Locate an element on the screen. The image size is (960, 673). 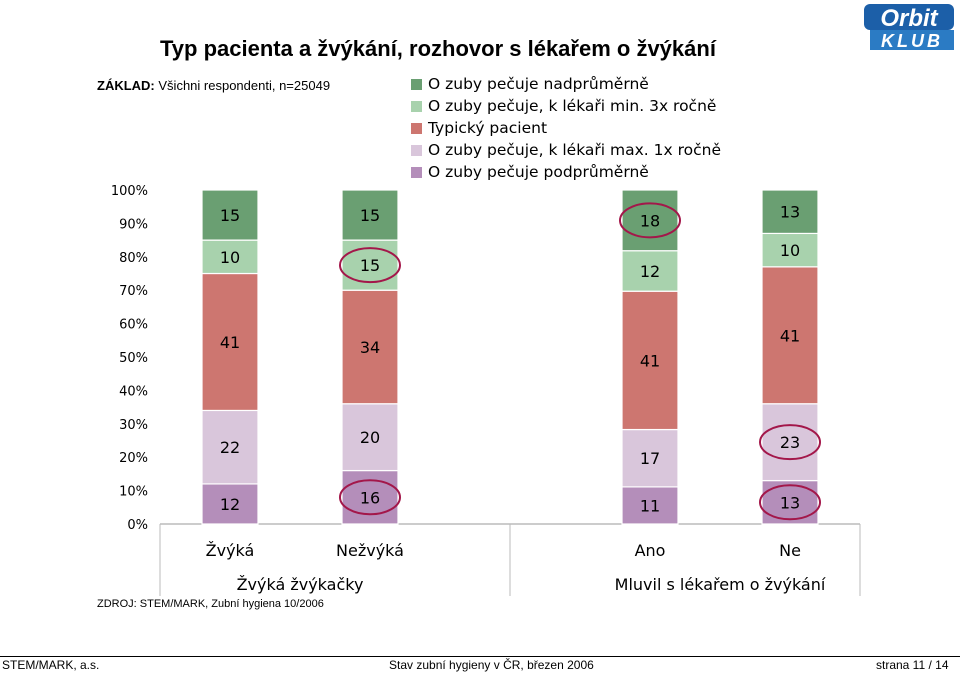
bar-zvyka-o-zuby-pecuje-podprumerne is located at coordinates (230, 504).